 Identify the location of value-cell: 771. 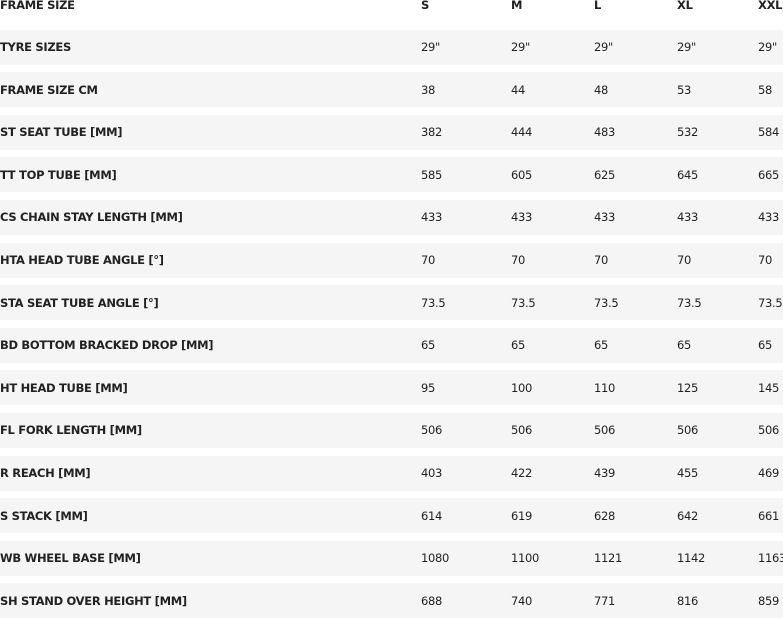
(605, 600).